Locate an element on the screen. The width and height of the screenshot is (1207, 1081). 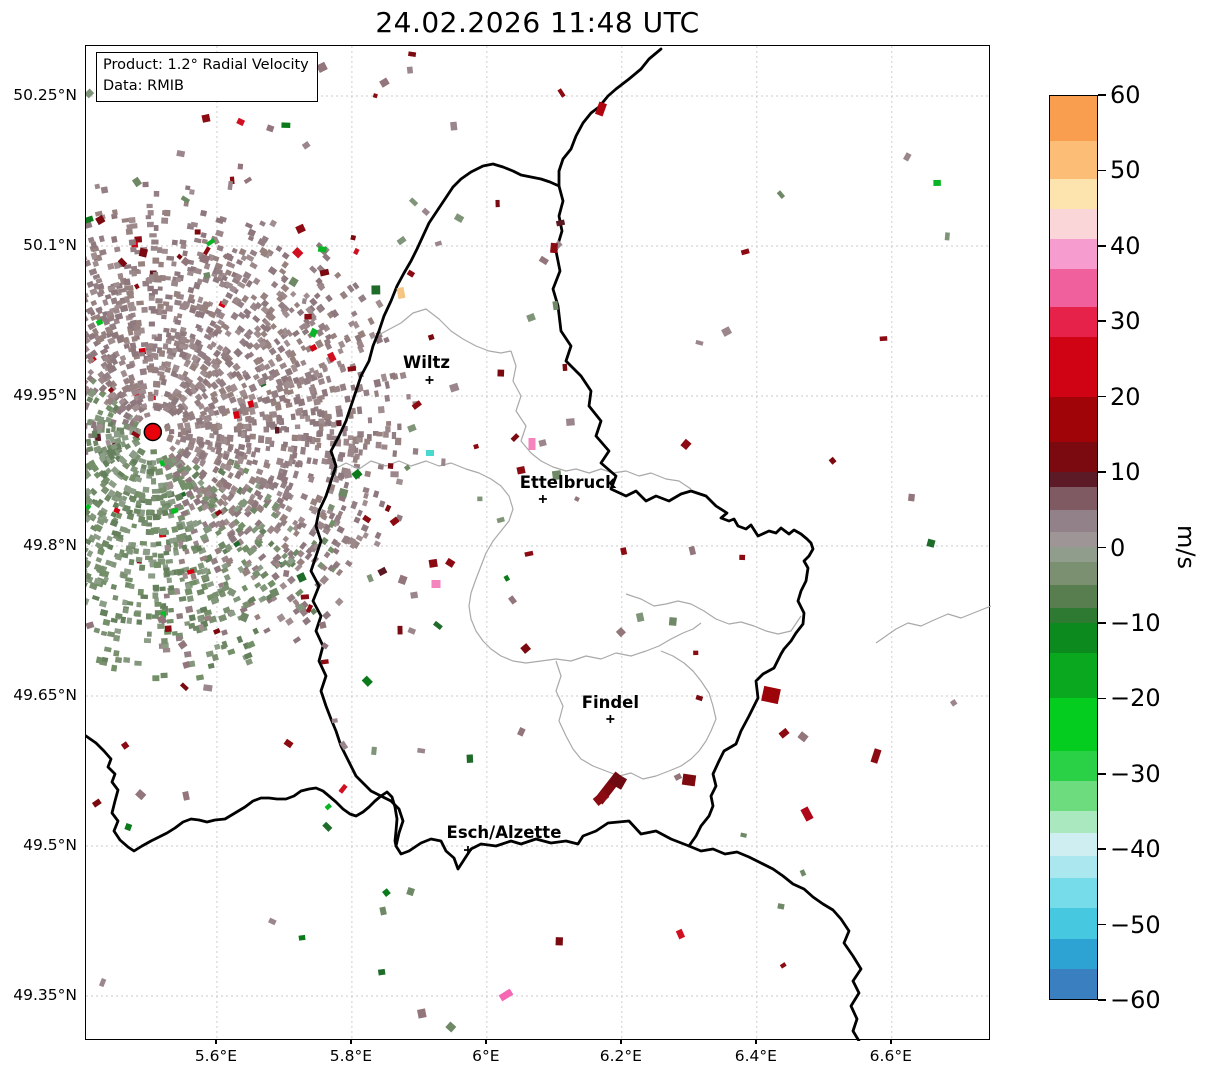
colorbar-tick-label: −50 is located at coordinates (1135, 924).